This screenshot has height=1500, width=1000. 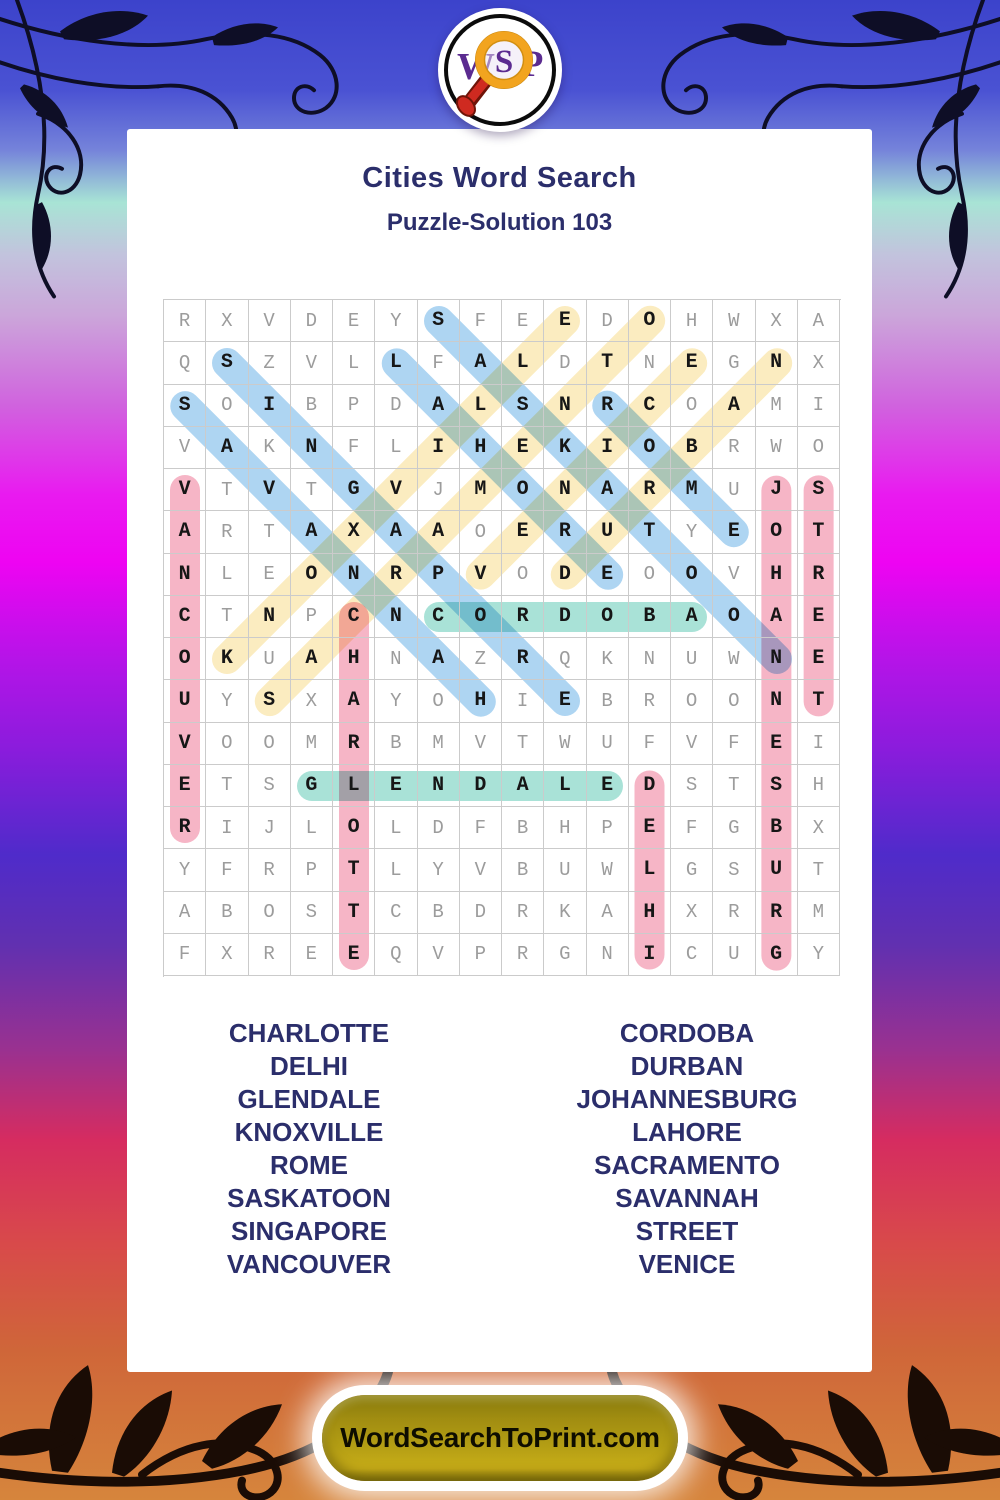 I want to click on grid-cell: U, so click(x=607, y=743).